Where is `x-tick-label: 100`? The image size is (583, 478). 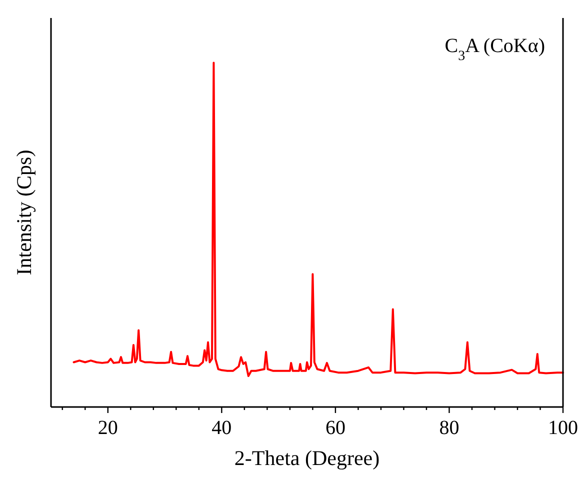
x-tick-label: 100 is located at coordinates (563, 428).